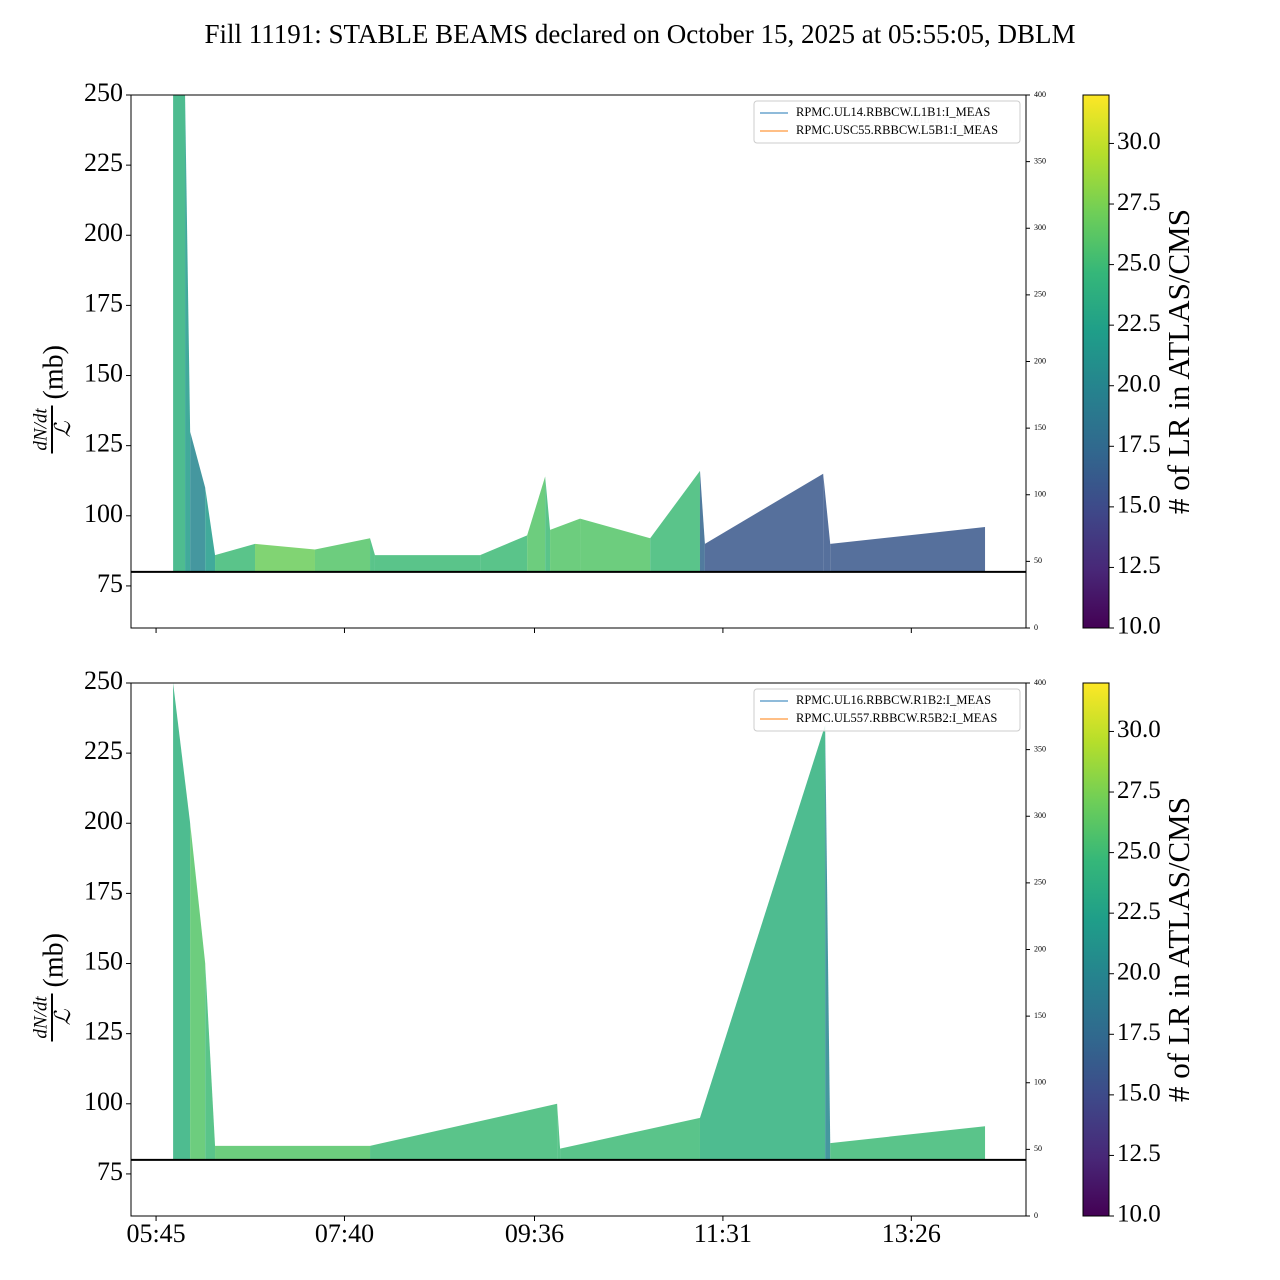 The image size is (1280, 1280). What do you see at coordinates (155, 1233) in the screenshot?
I see `x-tick-label: 05:45` at bounding box center [155, 1233].